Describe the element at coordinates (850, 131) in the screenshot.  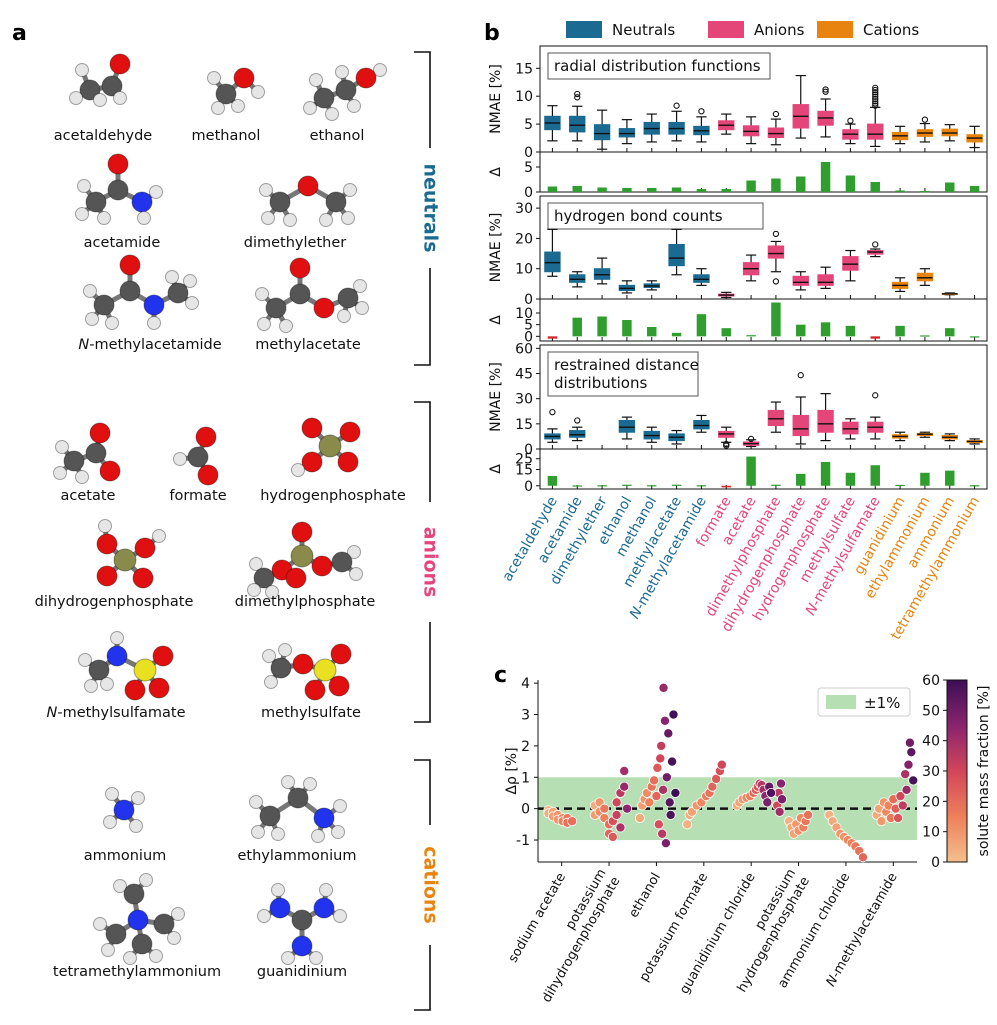
I see `box-methylsulfate` at that location.